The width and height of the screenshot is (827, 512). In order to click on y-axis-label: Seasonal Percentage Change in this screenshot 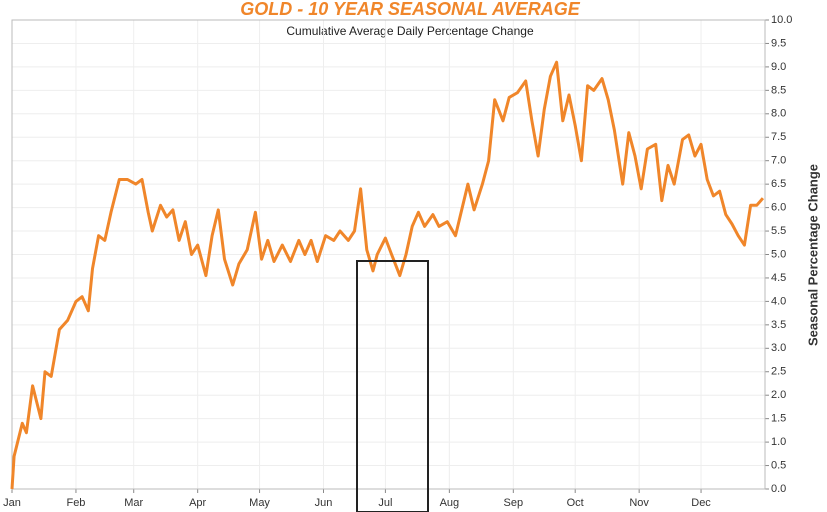, I will do `click(812, 255)`.